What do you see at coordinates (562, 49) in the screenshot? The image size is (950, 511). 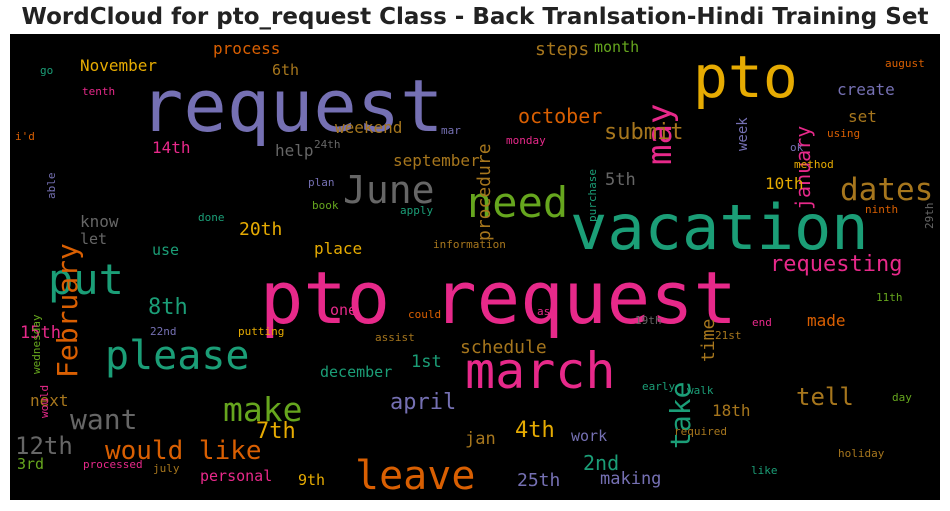 I see `word-steps: steps` at bounding box center [562, 49].